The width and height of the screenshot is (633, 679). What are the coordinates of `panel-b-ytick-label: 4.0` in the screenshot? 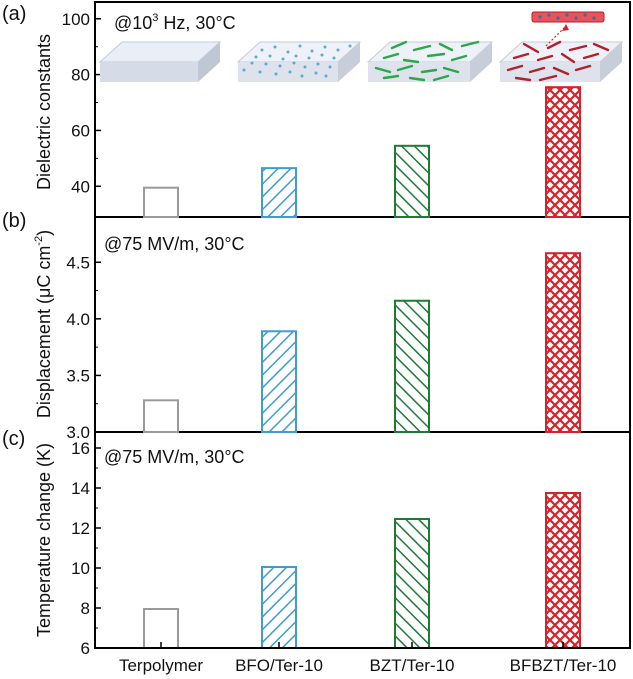 It's located at (78, 319).